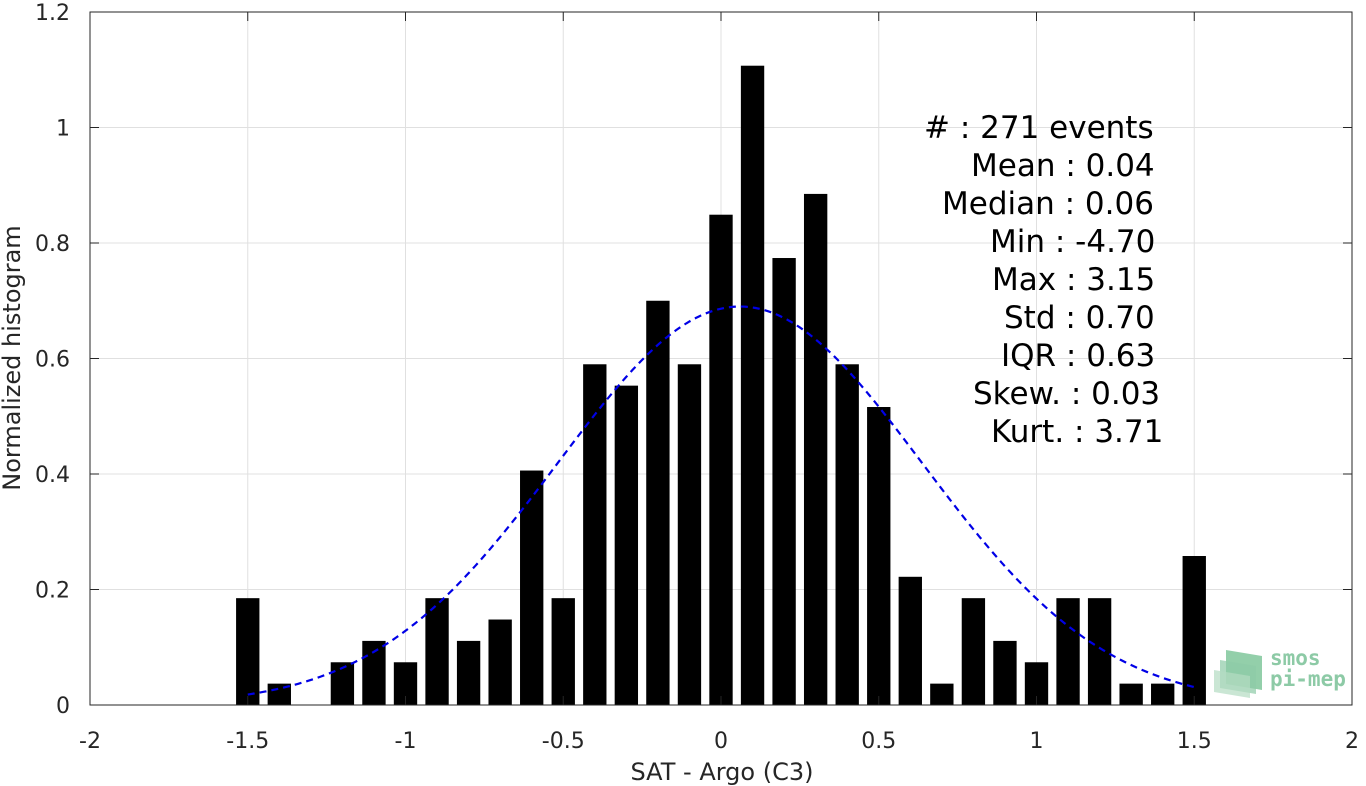 This screenshot has height=786, width=1366. What do you see at coordinates (63, 706) in the screenshot?
I see `y-tick-label: 0` at bounding box center [63, 706].